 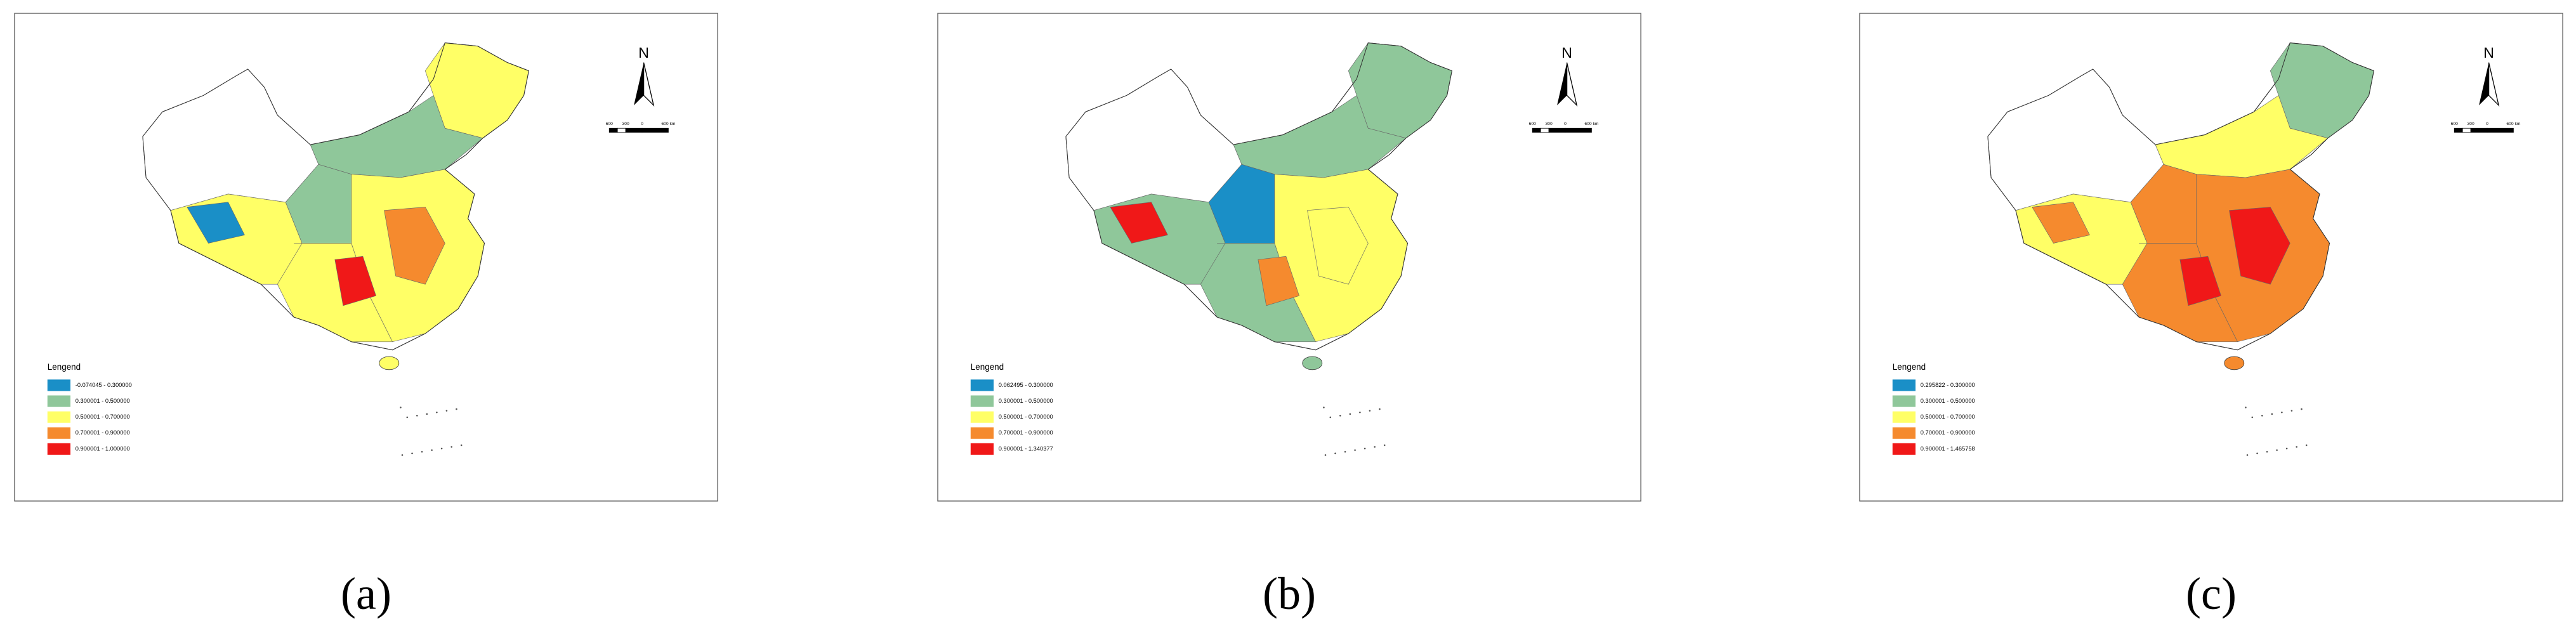 I want to click on legend-label: -0.074045 - 0.300000, so click(x=104, y=385).